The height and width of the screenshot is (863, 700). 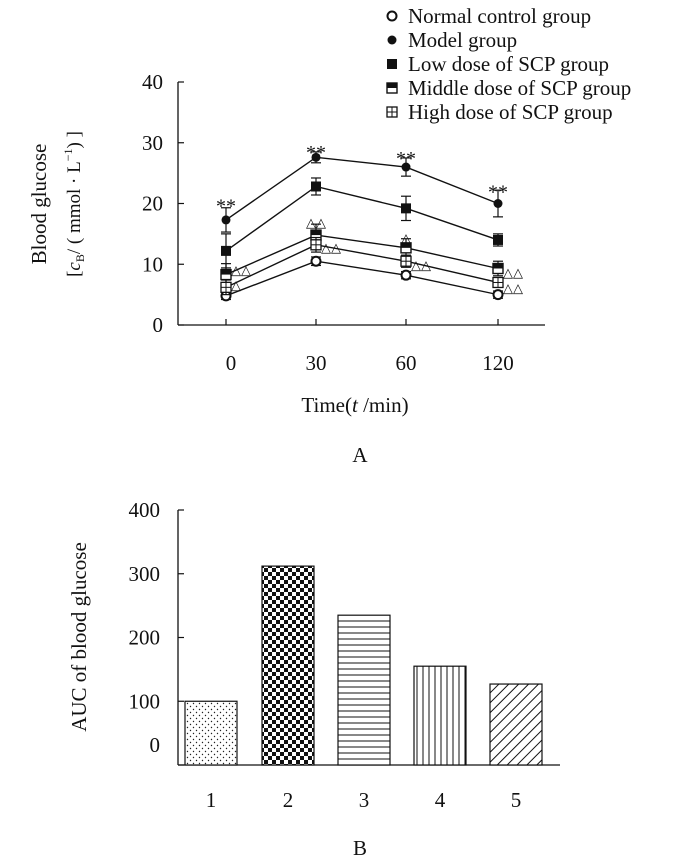 What do you see at coordinates (499, 16) in the screenshot?
I see `chart-a-legend-label: Normal control group` at bounding box center [499, 16].